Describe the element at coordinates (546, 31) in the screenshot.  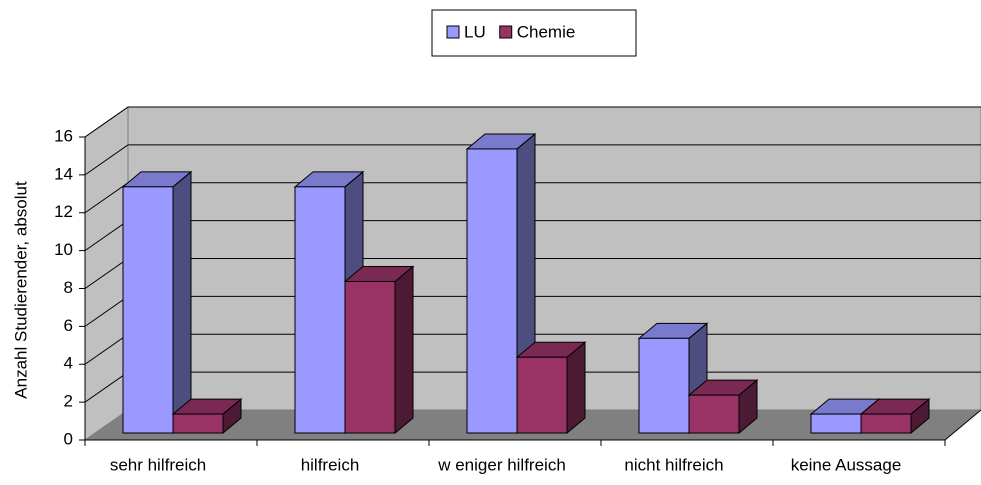
I see `legend-label: Chemie` at that location.